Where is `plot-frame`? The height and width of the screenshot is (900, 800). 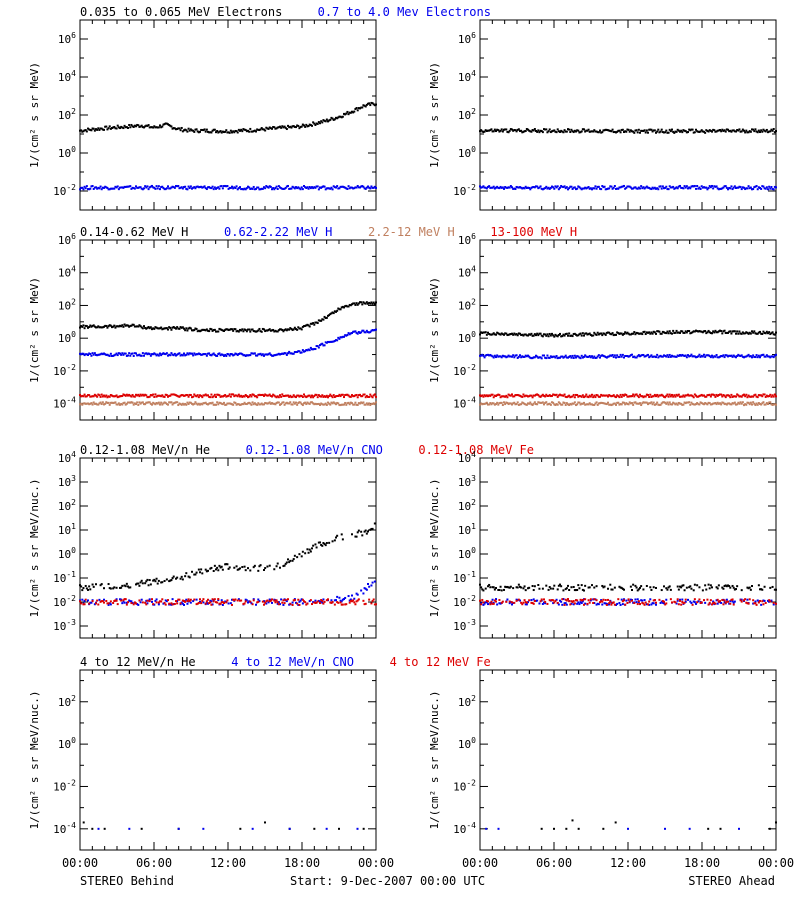
plot-frame is located at coordinates (628, 548).